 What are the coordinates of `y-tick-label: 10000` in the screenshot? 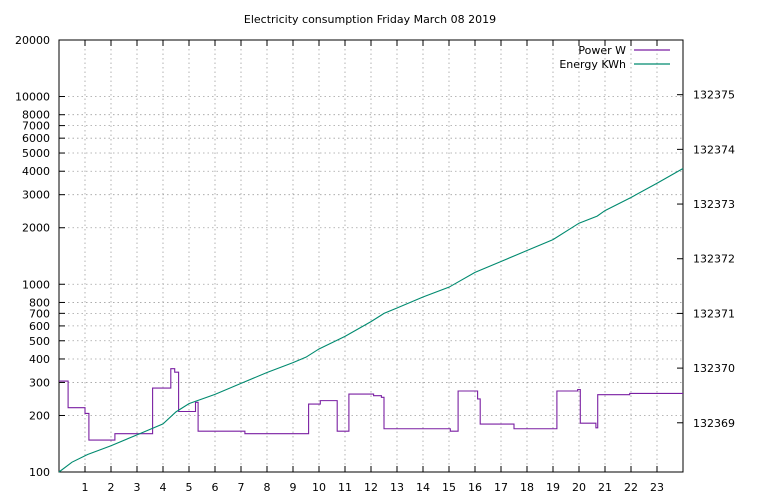 It's located at (32, 97).